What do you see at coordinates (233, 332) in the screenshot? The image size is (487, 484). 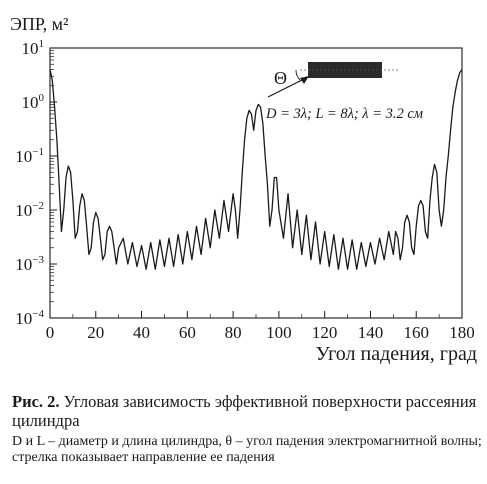 I see `x-tick-label: 80` at bounding box center [233, 332].